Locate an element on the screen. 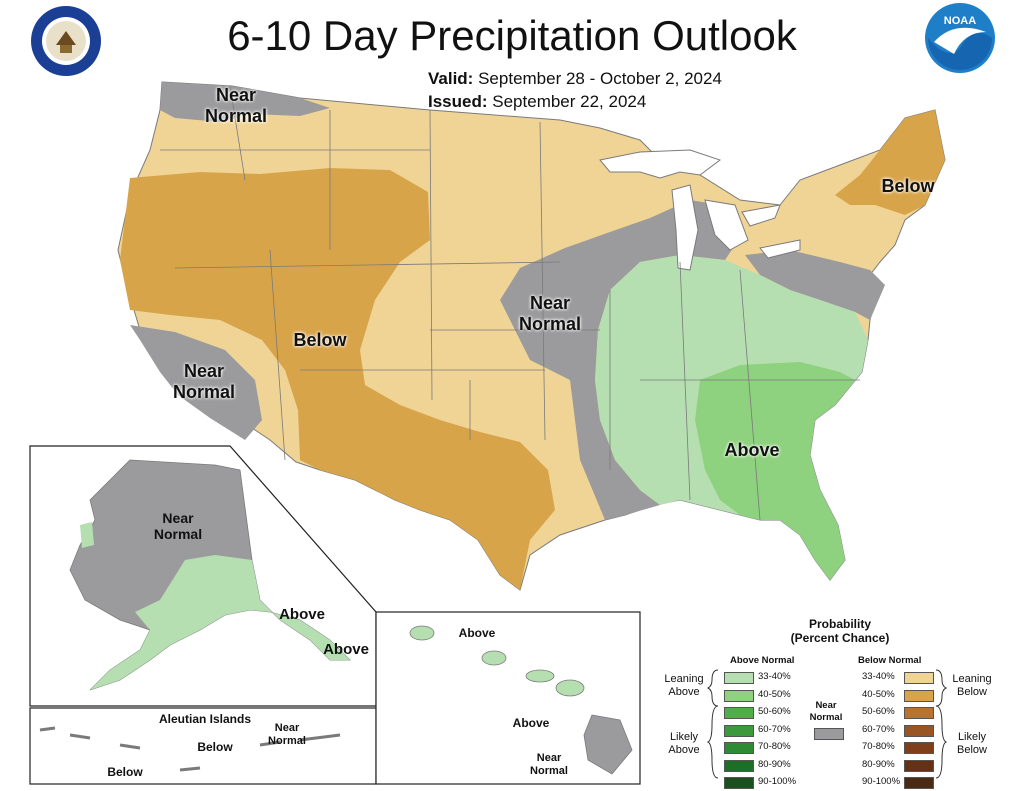 The image size is (1024, 791). label-nw-near-normal: Near Normal is located at coordinates (236, 106).